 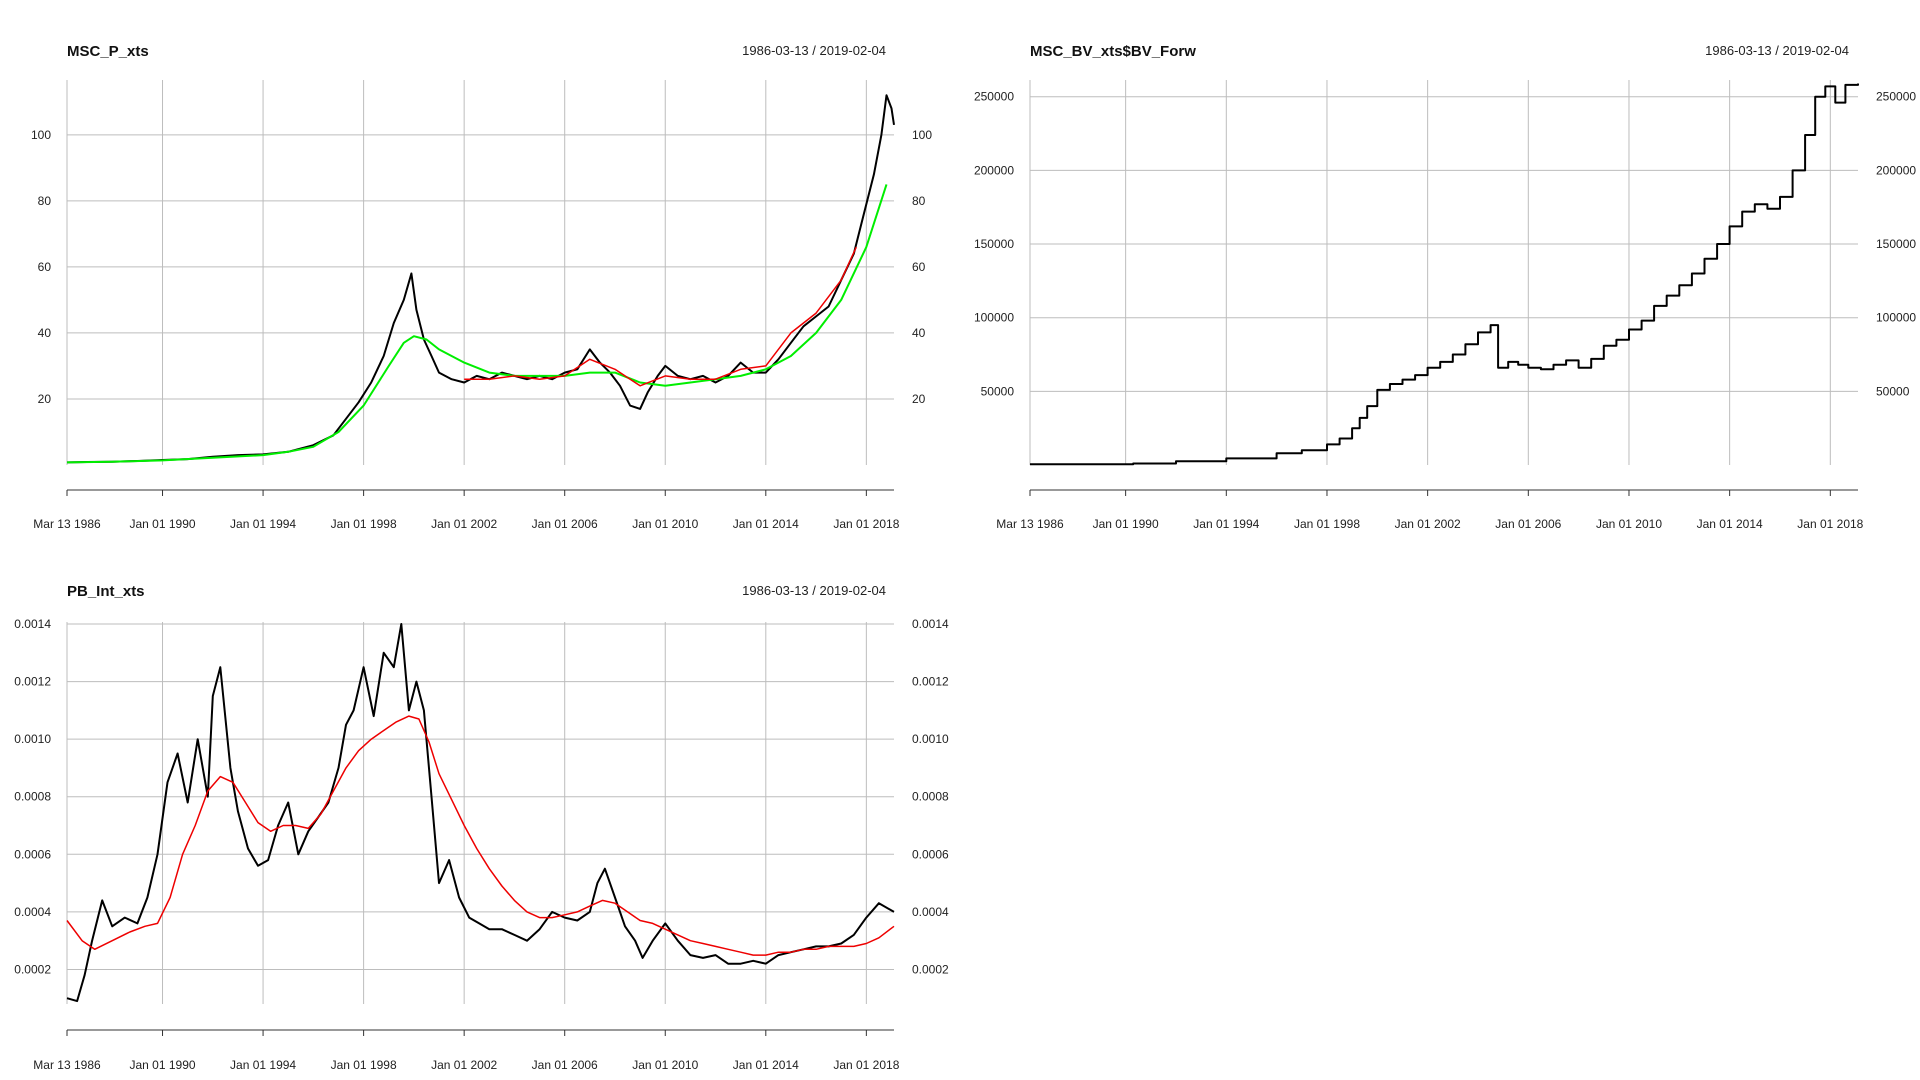 I want to click on y-tick-label-right: 0.0008, so click(x=930, y=797).